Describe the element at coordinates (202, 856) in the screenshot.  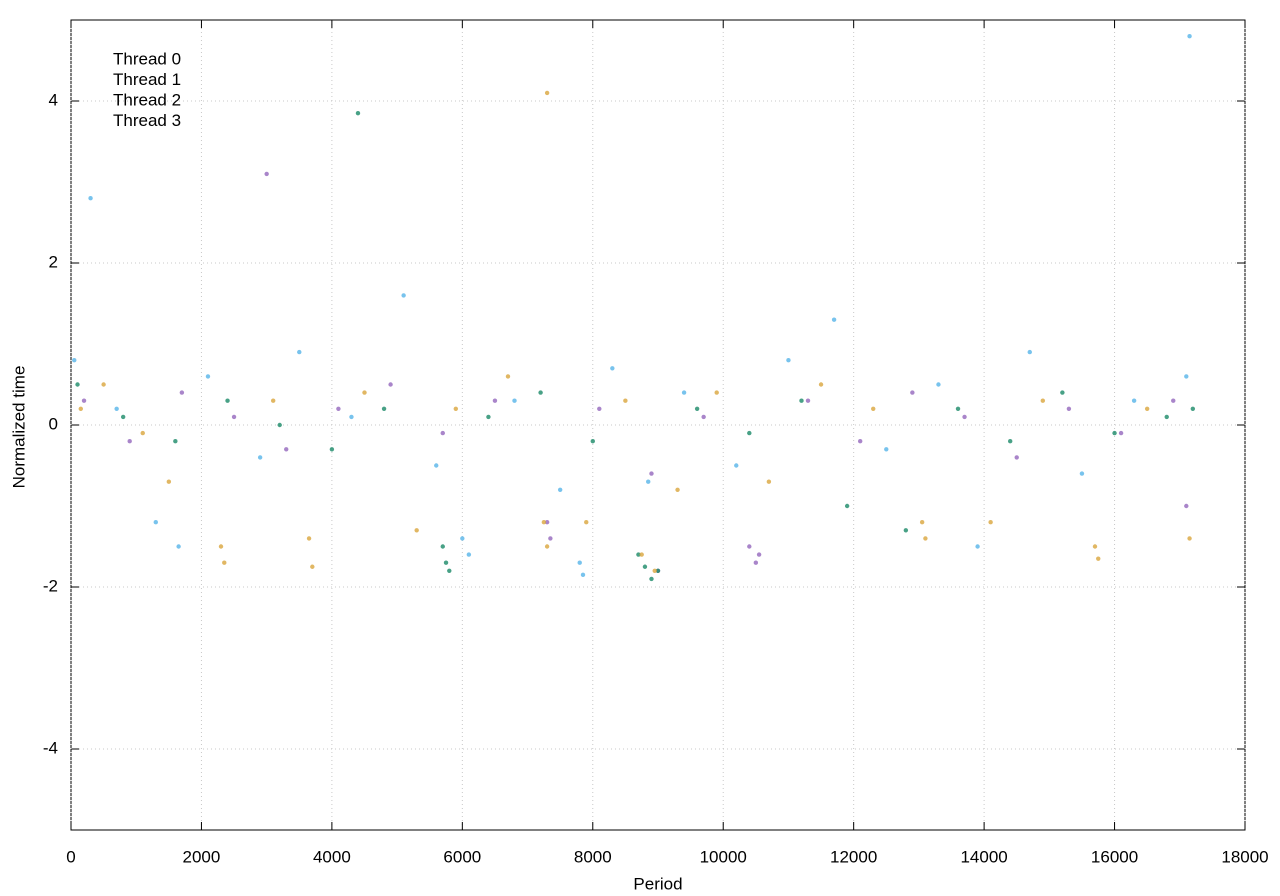
I see `x-tick-label: 2000` at that location.